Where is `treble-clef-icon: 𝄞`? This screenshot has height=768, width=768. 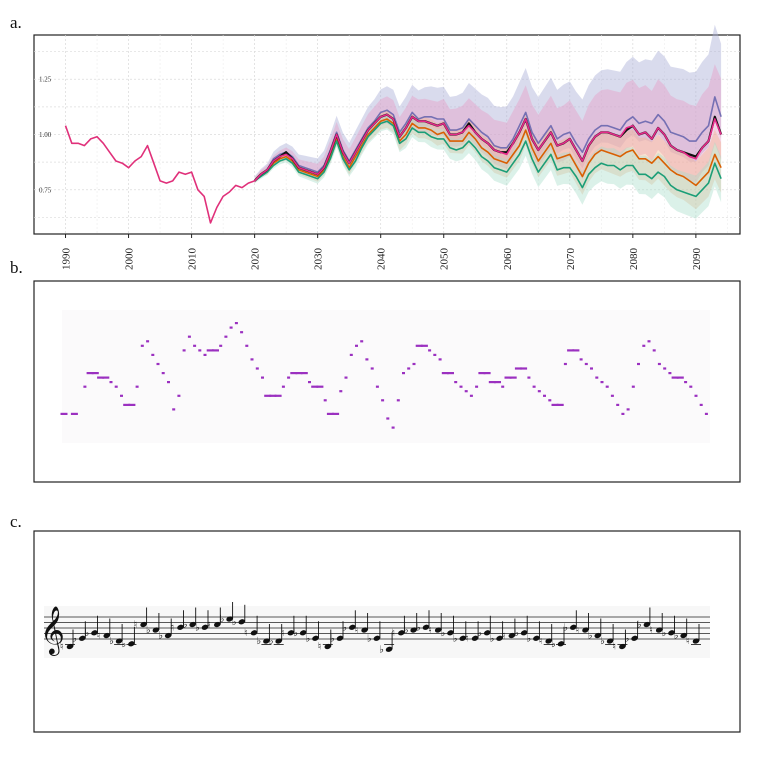
treble-clef-icon: 𝄞 is located at coordinates (52, 630).